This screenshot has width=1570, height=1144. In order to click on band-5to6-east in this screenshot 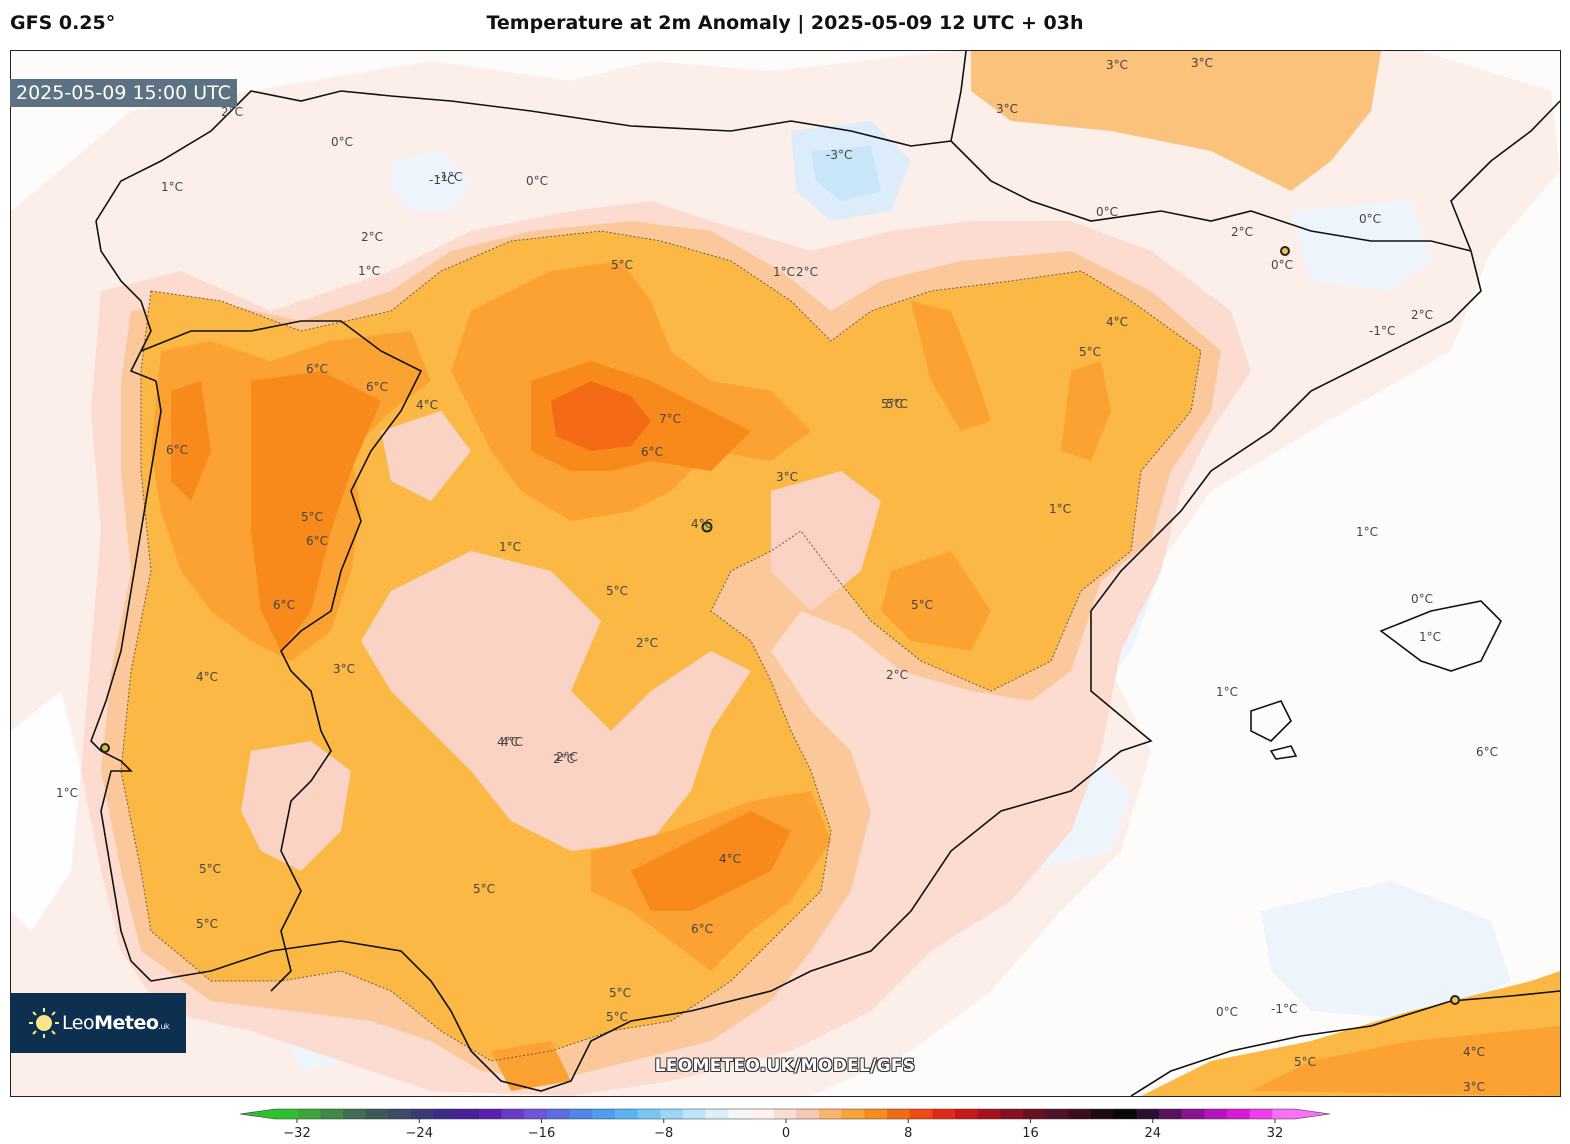, I will do `click(951, 366)`.